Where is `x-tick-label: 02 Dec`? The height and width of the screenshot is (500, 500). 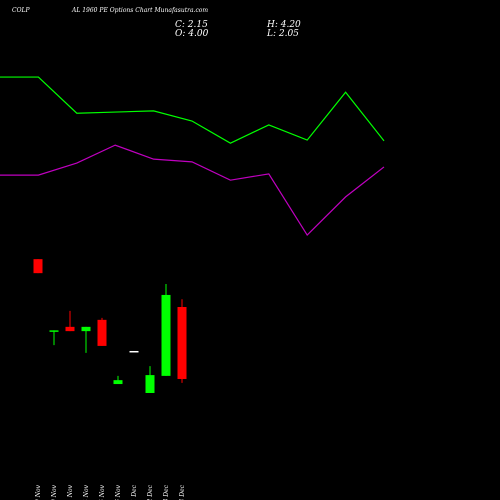 x-tick-label: 02 Dec is located at coordinates (150, 492).